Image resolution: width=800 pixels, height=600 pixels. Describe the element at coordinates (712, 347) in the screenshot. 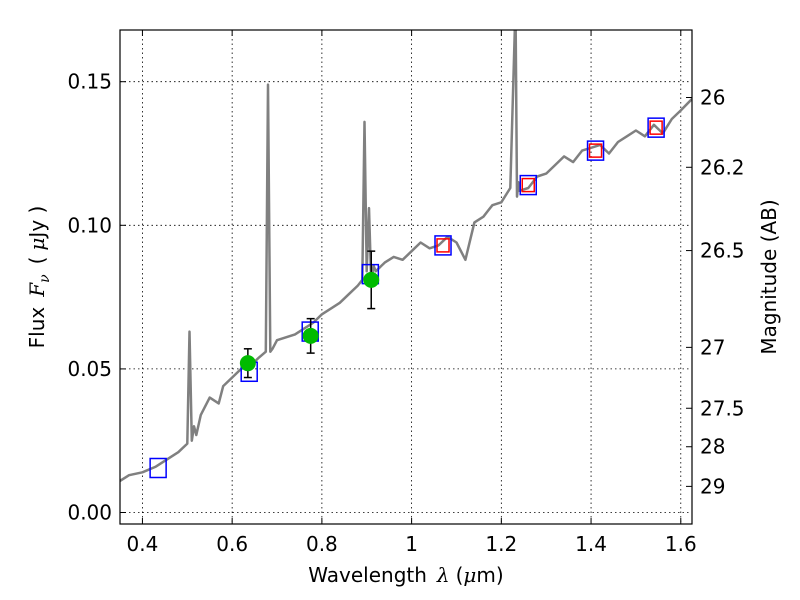

I see `y2-tick-label: 27` at that location.